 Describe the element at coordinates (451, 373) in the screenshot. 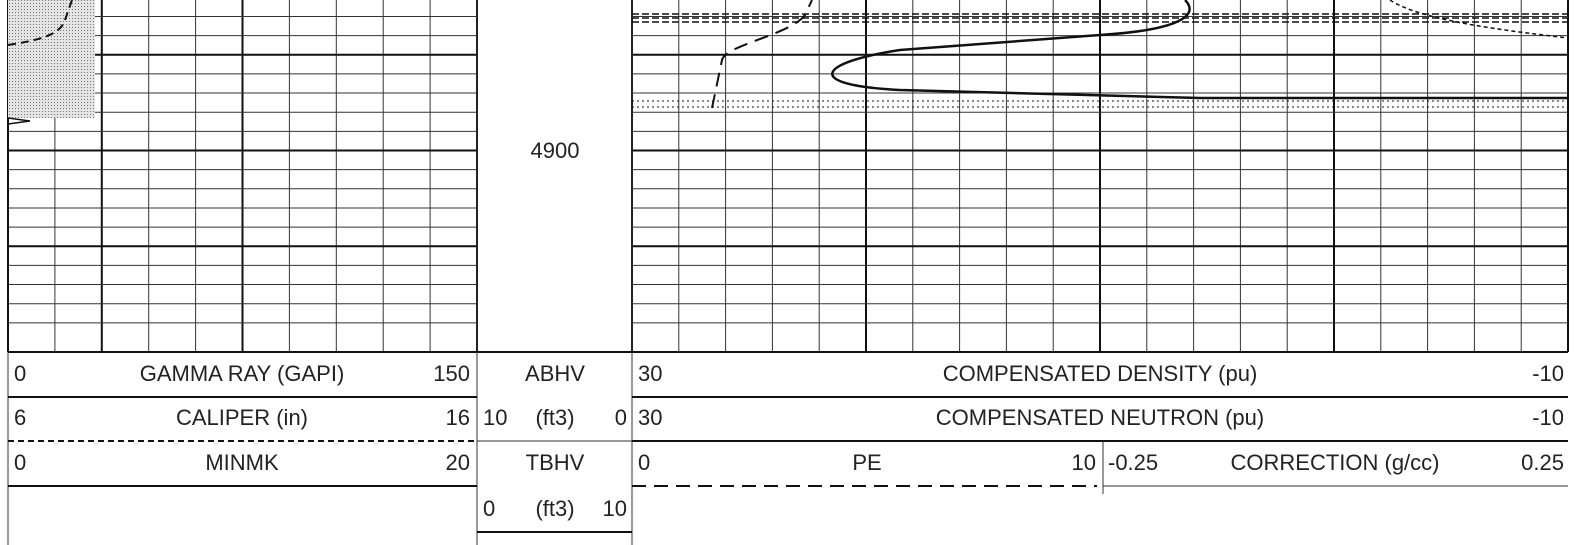

I see `scale-max: 150` at that location.